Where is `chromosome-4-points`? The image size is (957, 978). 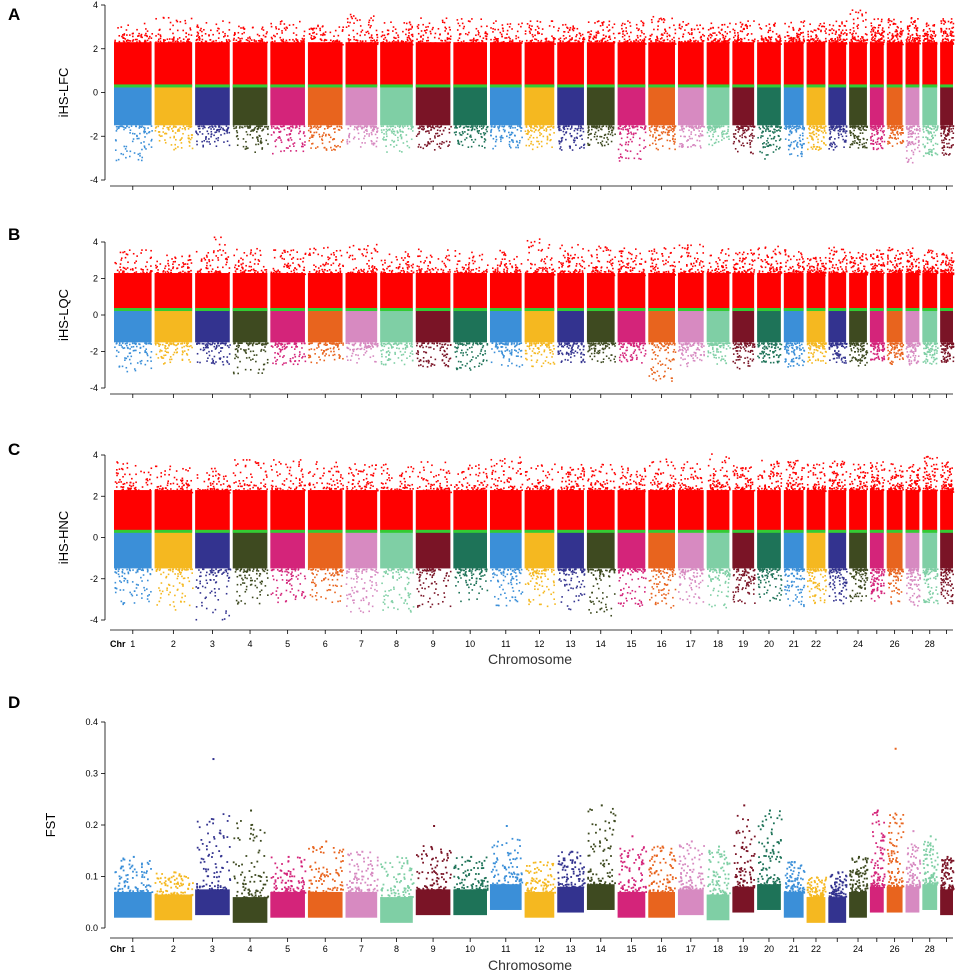 chromosome-4-points is located at coordinates (250, 311).